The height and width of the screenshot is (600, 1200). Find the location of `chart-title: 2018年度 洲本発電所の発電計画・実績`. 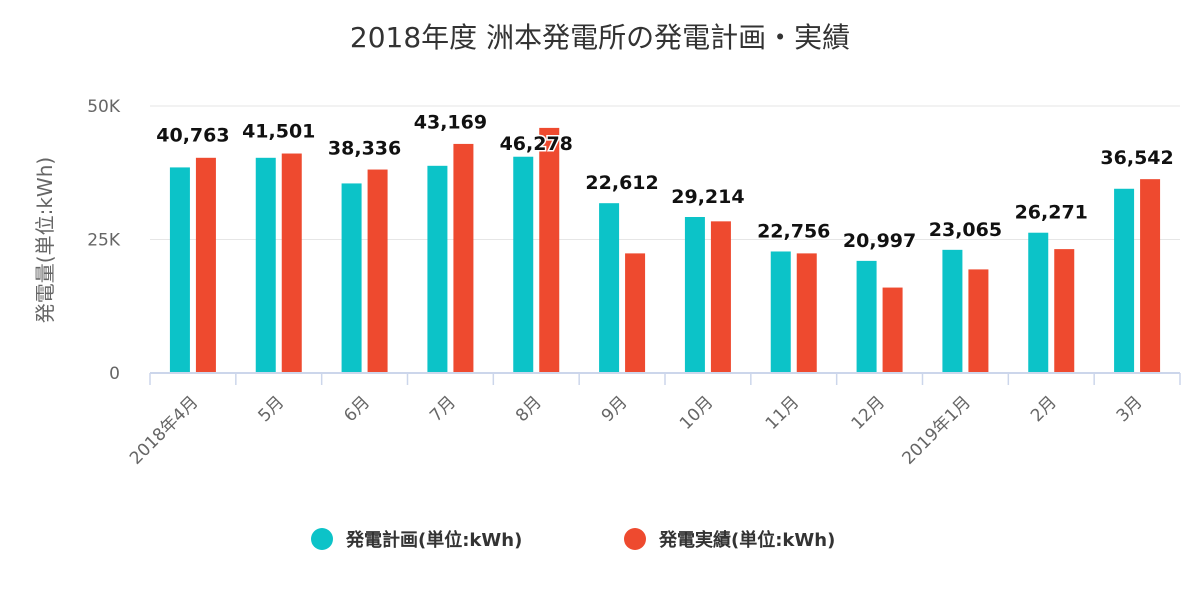

chart-title: 2018年度 洲本発電所の発電計画・実績 is located at coordinates (600, 37).